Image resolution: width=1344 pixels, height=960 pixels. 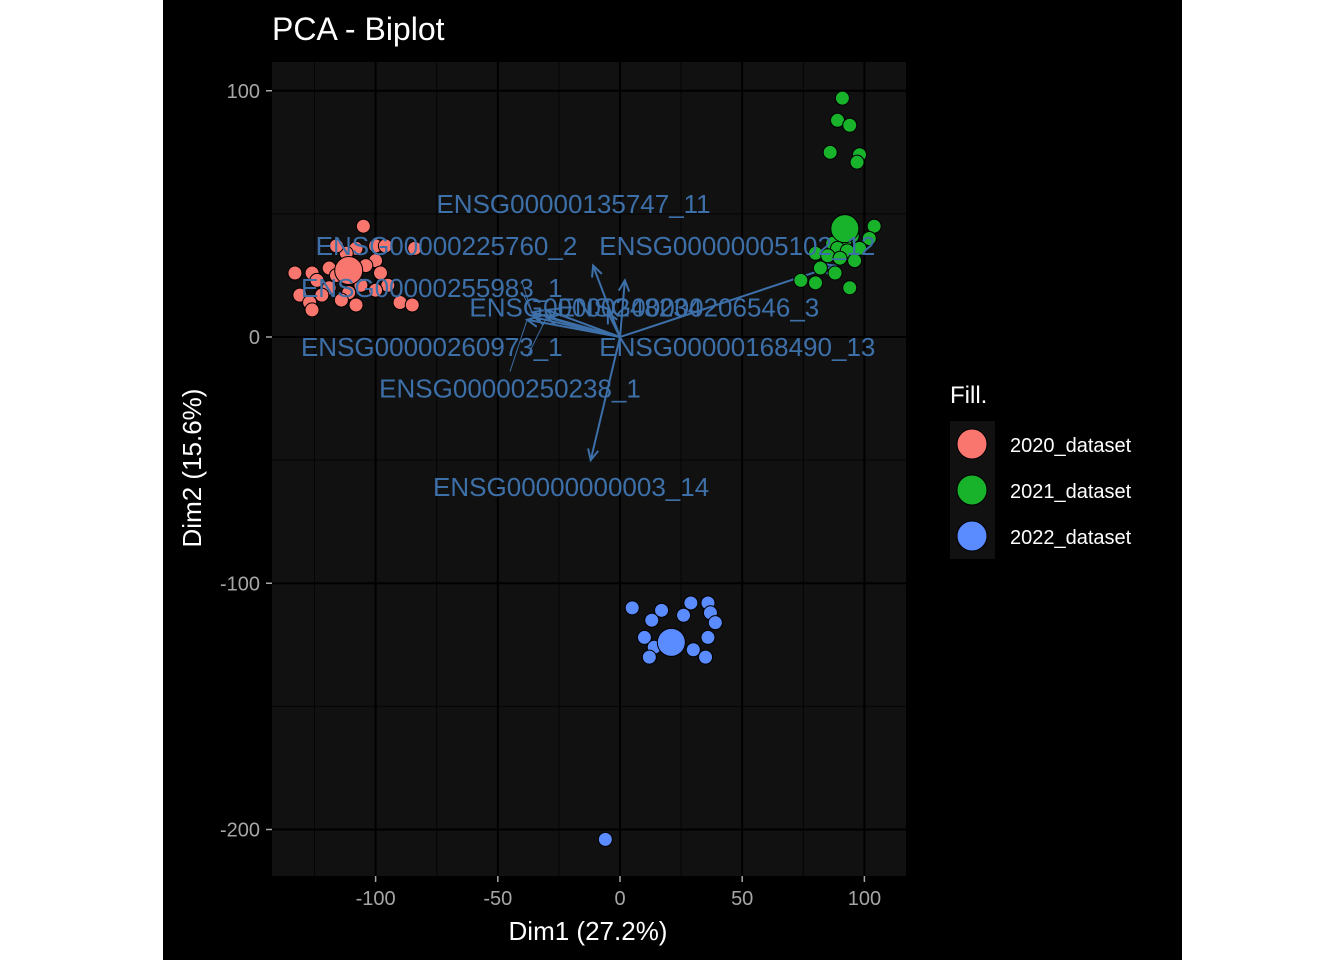 What do you see at coordinates (619, 899) in the screenshot?
I see `x-tick-label: 0` at bounding box center [619, 899].